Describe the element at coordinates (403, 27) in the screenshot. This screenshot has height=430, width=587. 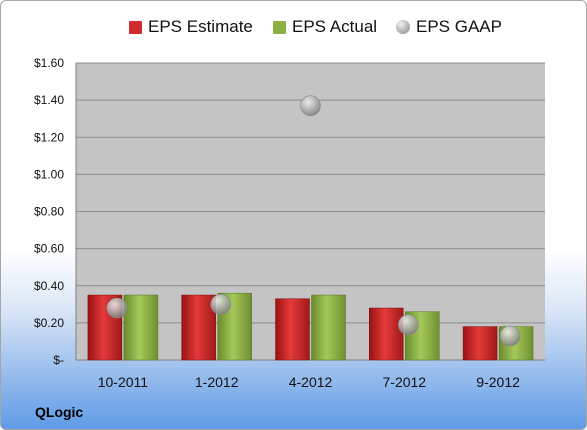
I see `legend-marker-gaap` at that location.